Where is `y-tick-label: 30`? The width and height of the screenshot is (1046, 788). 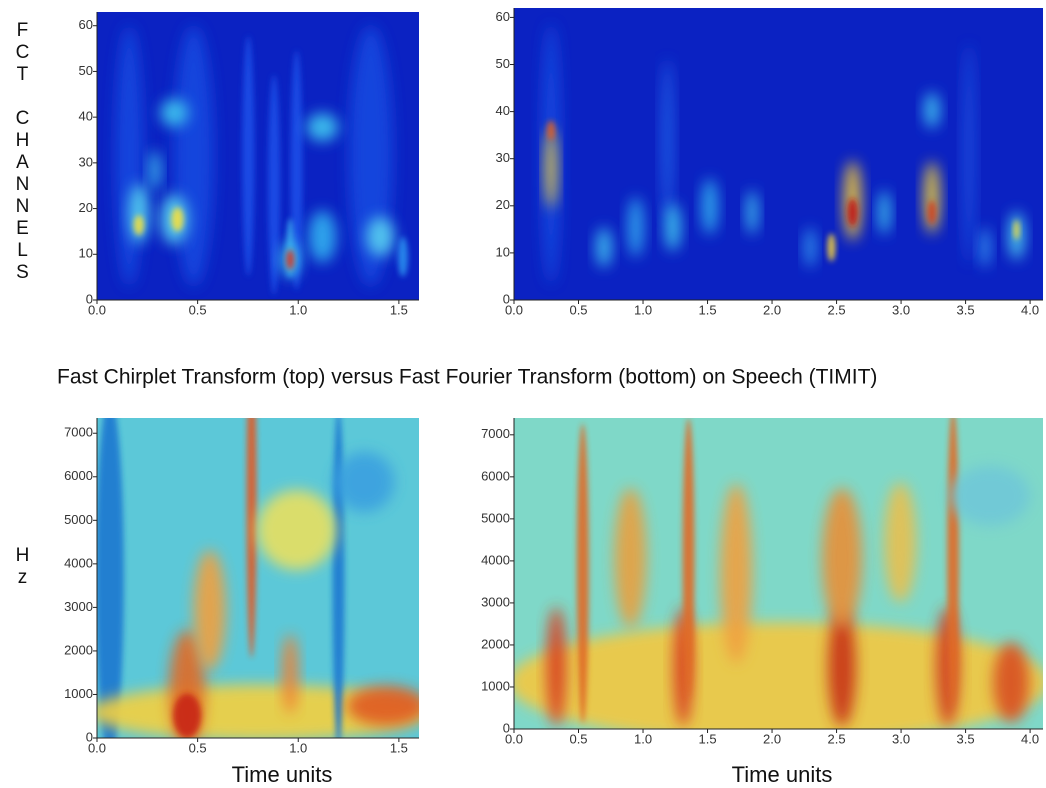 y-tick-label: 30 is located at coordinates (503, 157).